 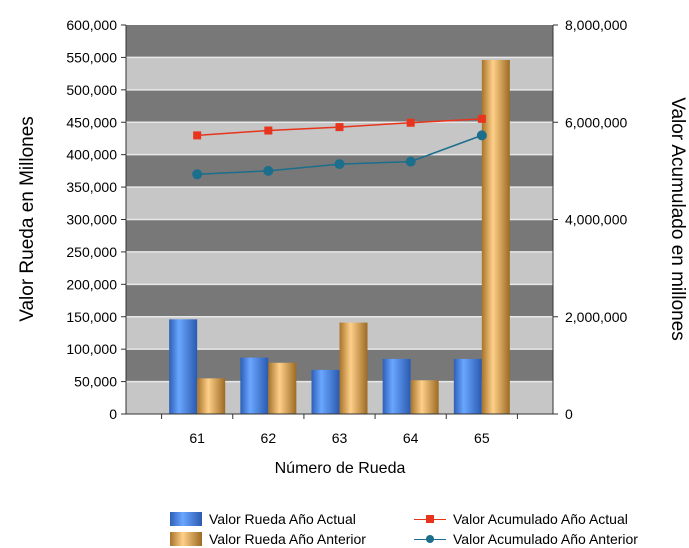 I want to click on y-tick-label: 450,000, so click(x=91, y=122).